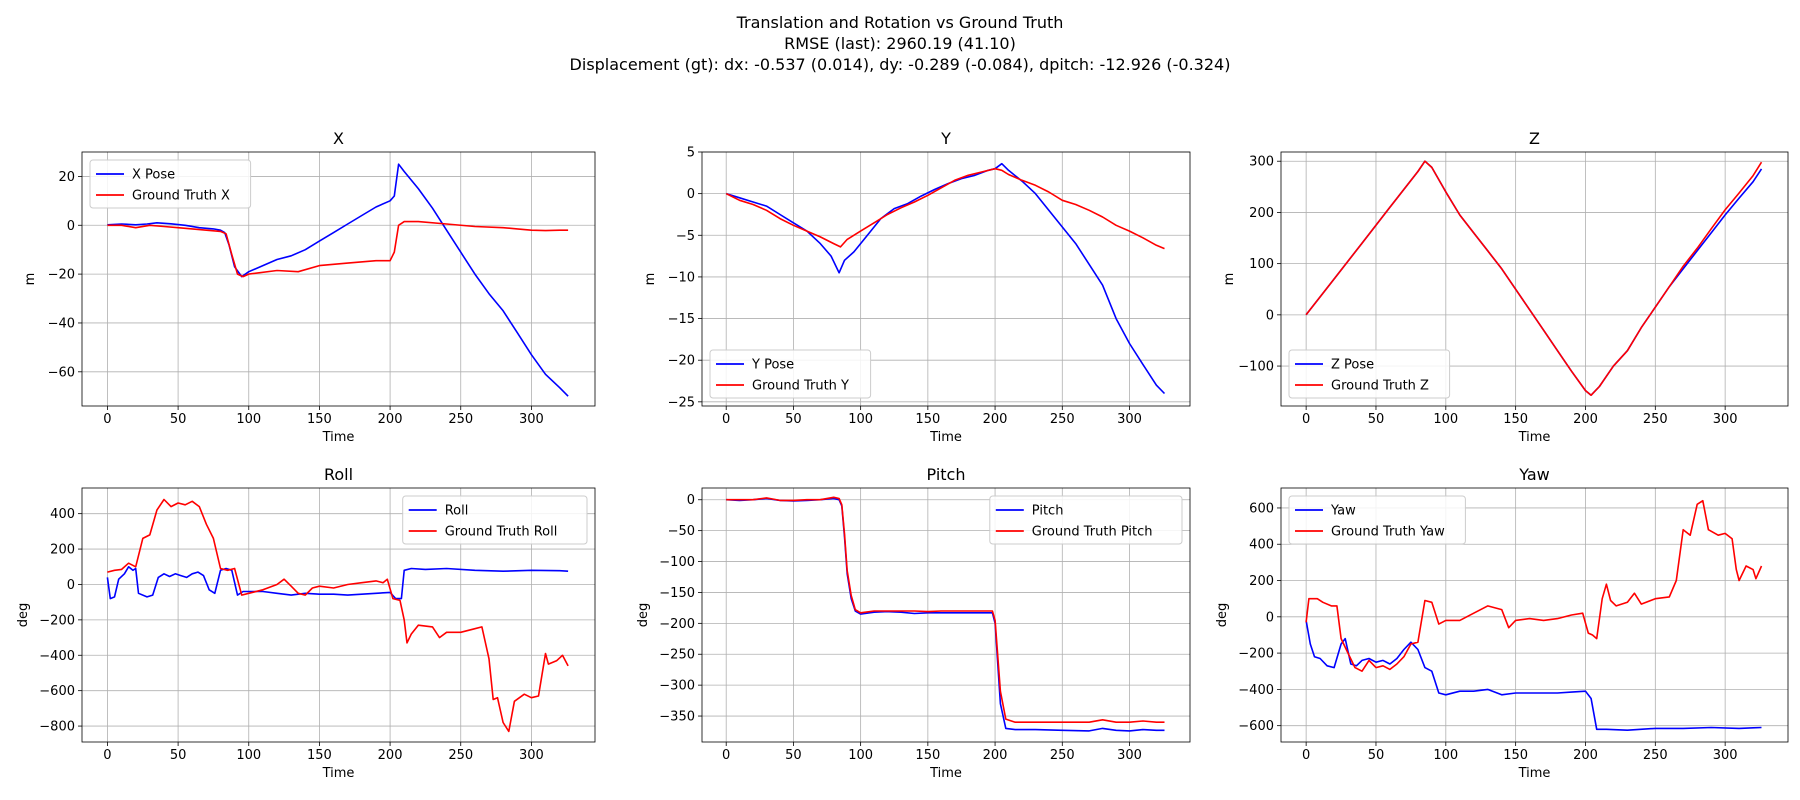  I want to click on legend: Y Pose Ground Truth Y, so click(790, 374).